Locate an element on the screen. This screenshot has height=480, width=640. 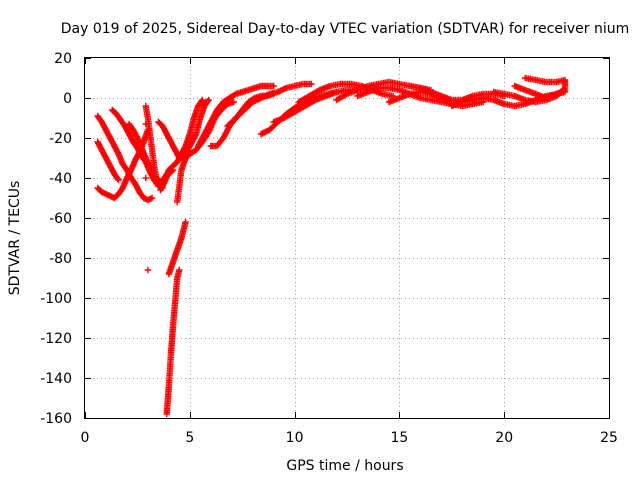
x-tick-label: 10 is located at coordinates (295, 438).